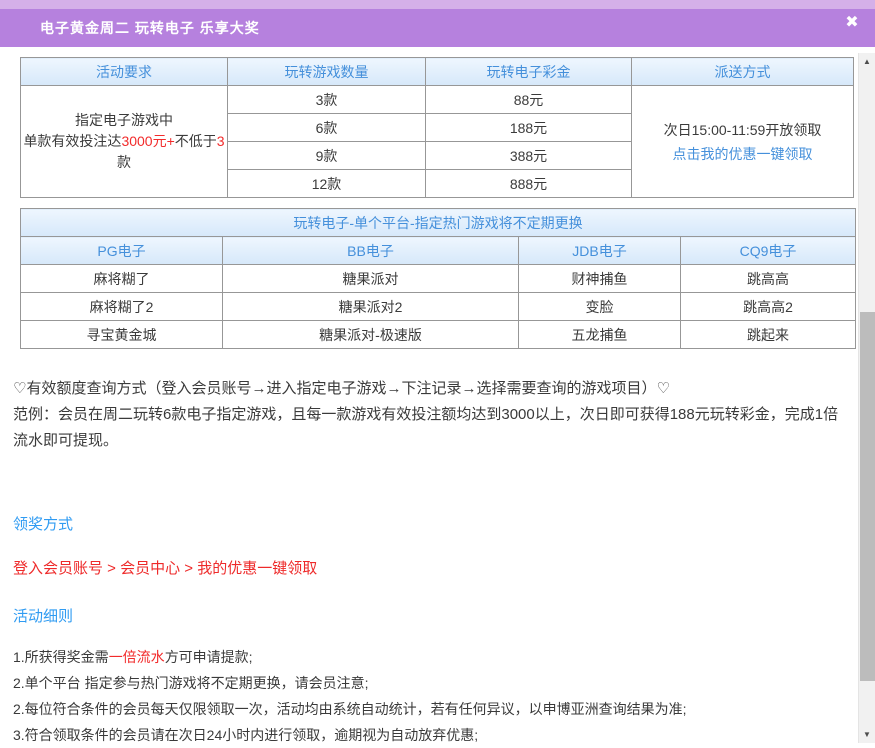 The width and height of the screenshot is (875, 748). I want to click on table-header-row: PG电子 BB电子 JDB电子 CQ9电子, so click(438, 250).